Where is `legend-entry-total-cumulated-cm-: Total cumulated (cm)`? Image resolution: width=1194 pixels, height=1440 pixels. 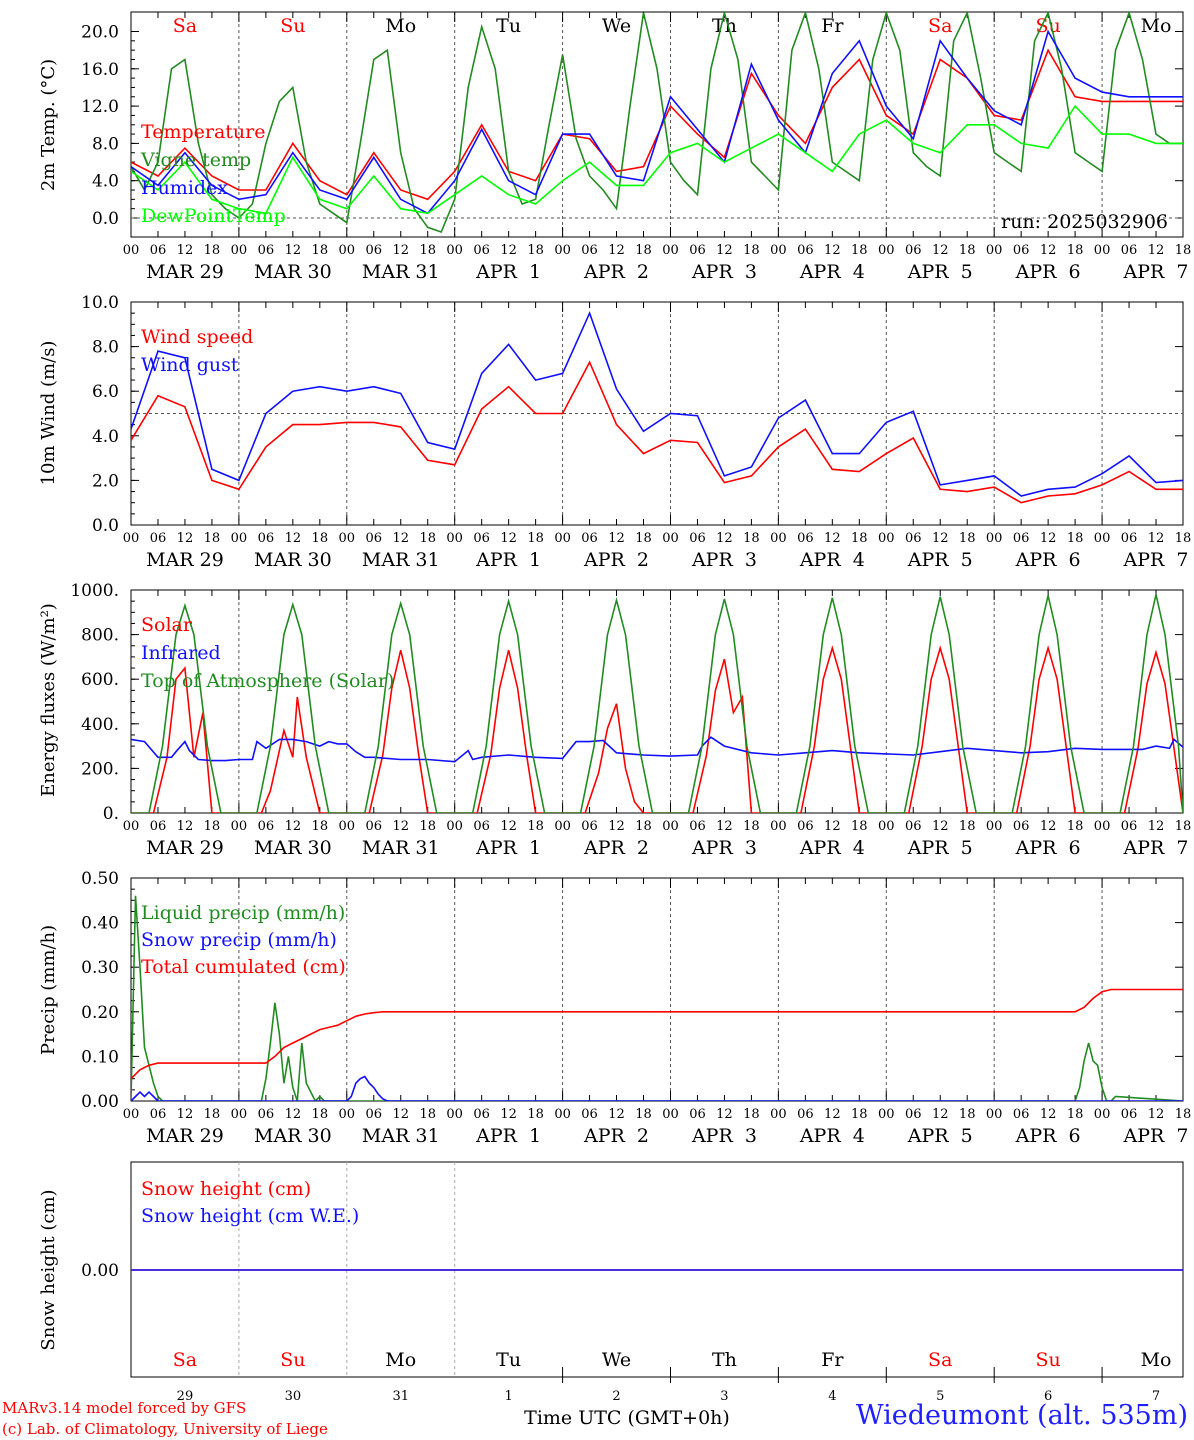 legend-entry-total-cumulated-cm-: Total cumulated (cm) is located at coordinates (243, 967).